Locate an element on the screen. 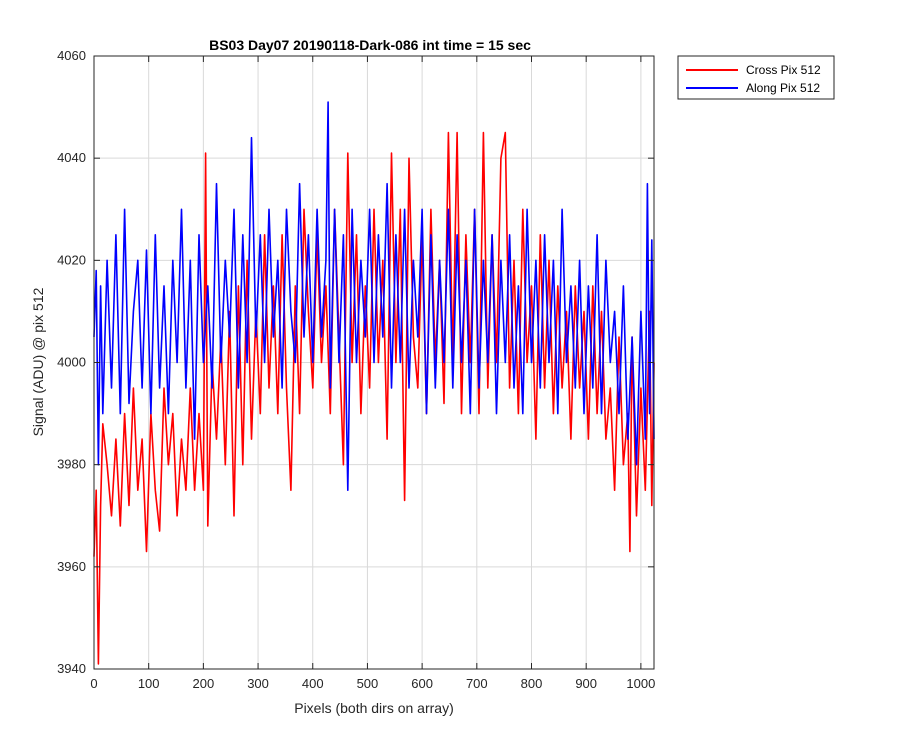 The image size is (900, 750). legend-label-along: Along Pix 512 is located at coordinates (783, 88).